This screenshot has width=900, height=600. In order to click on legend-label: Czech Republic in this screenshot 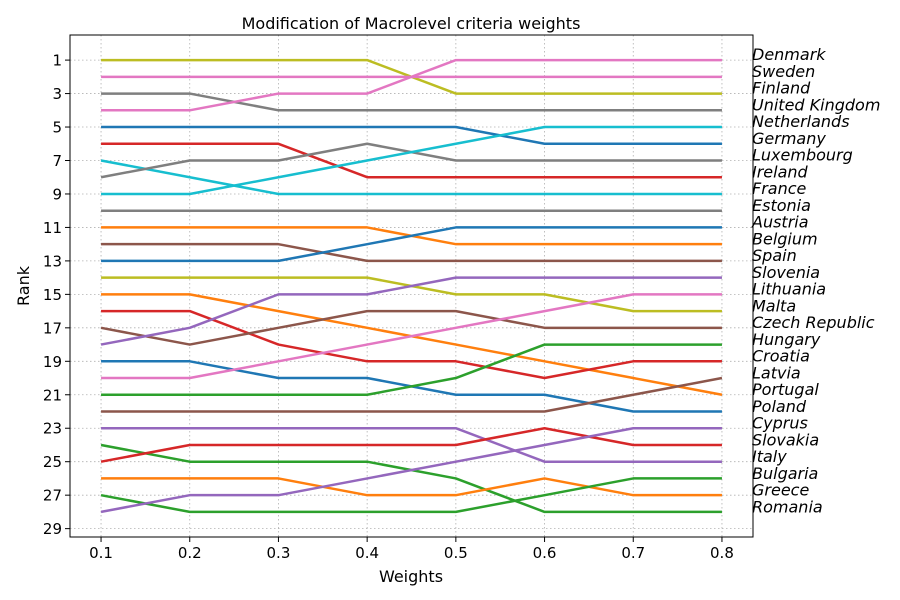, I will do `click(813, 322)`.